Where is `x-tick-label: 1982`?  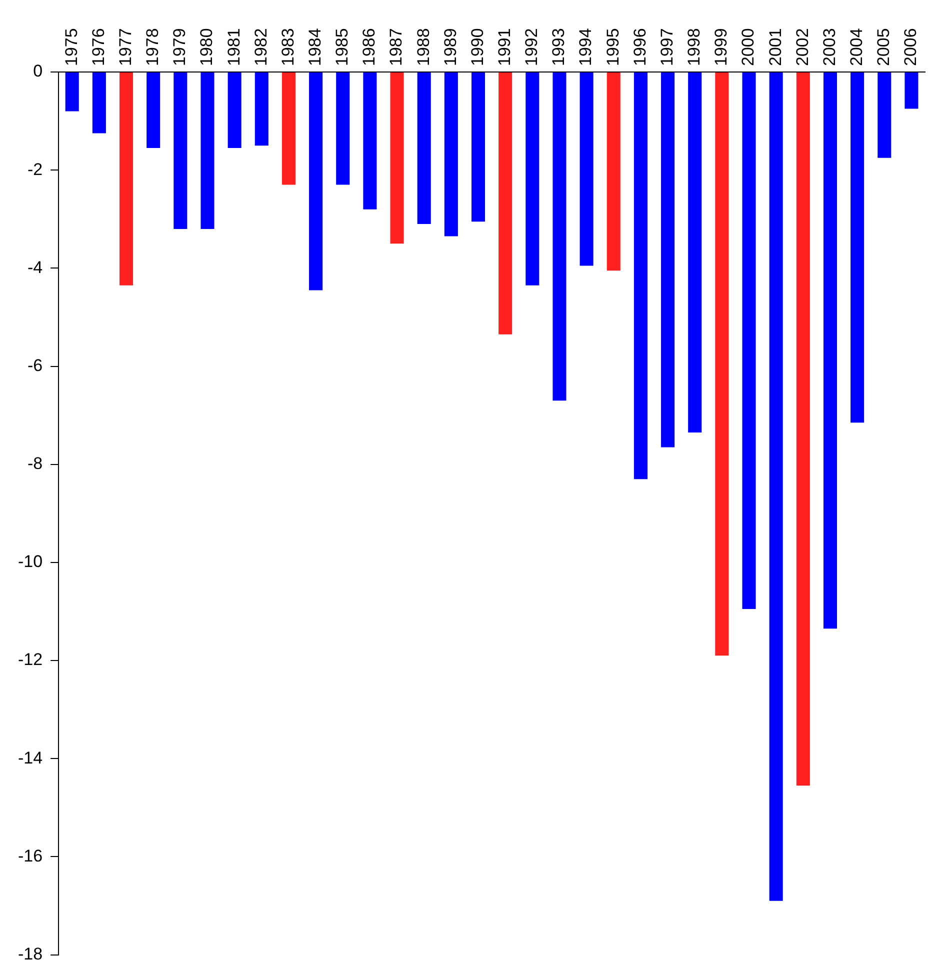
x-tick-label: 1982 is located at coordinates (260, 47).